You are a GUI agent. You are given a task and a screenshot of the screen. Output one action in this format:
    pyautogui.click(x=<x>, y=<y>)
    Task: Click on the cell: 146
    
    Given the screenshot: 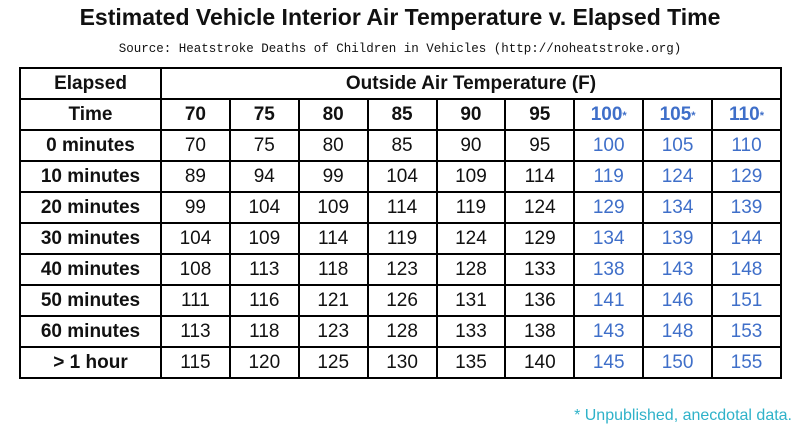 What is the action you would take?
    pyautogui.click(x=677, y=300)
    